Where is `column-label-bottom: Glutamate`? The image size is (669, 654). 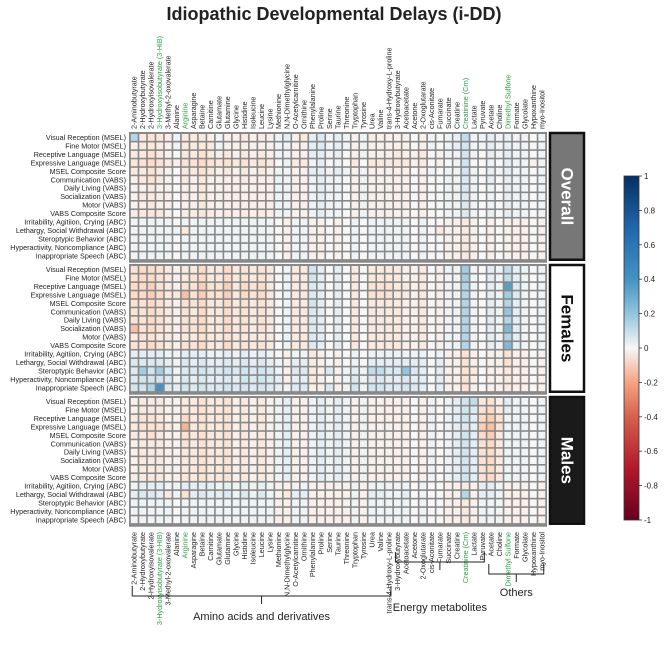
column-label-bottom: Glutamate is located at coordinates (219, 548).